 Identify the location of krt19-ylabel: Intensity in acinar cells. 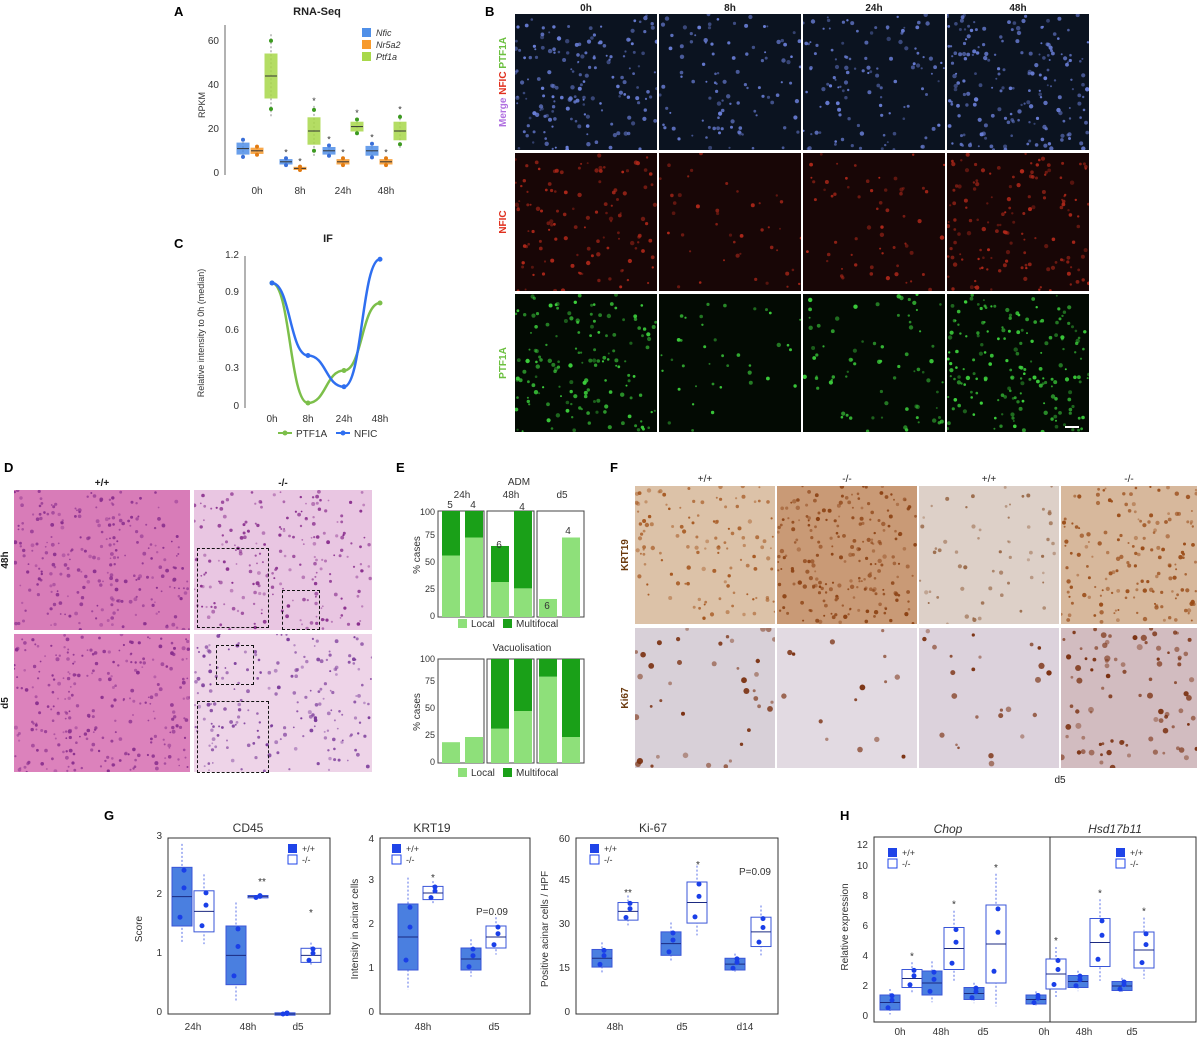
(355, 929).